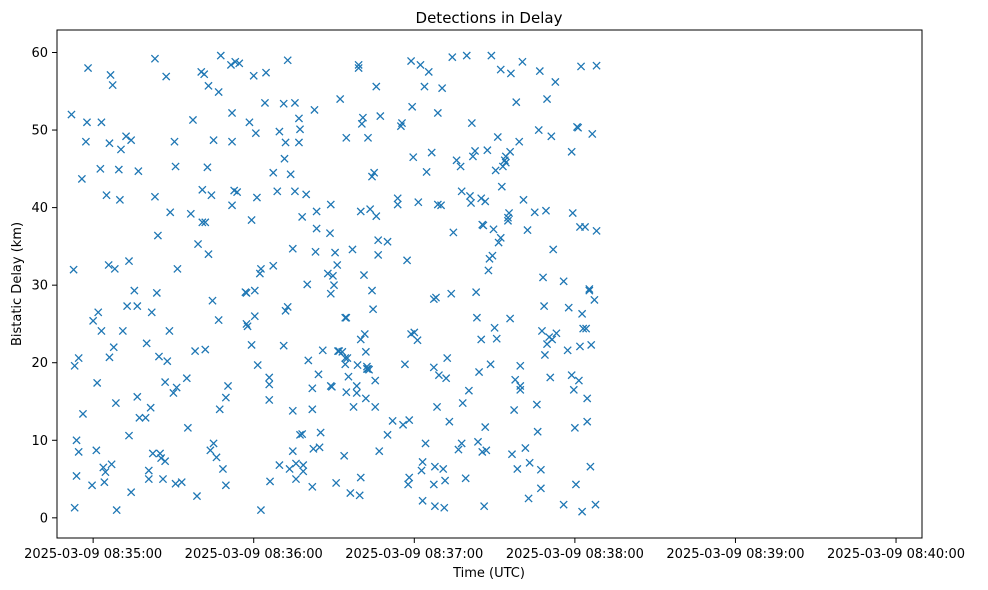 This screenshot has height=590, width=988. I want to click on y-tick-label: 50, so click(39, 131).